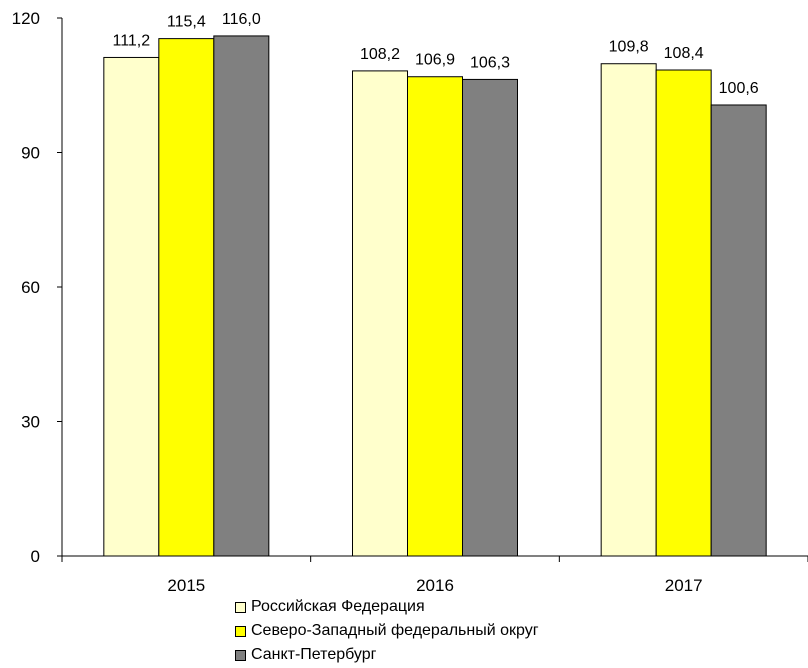  Describe the element at coordinates (30, 422) in the screenshot. I see `y-tick-label: 30` at that location.